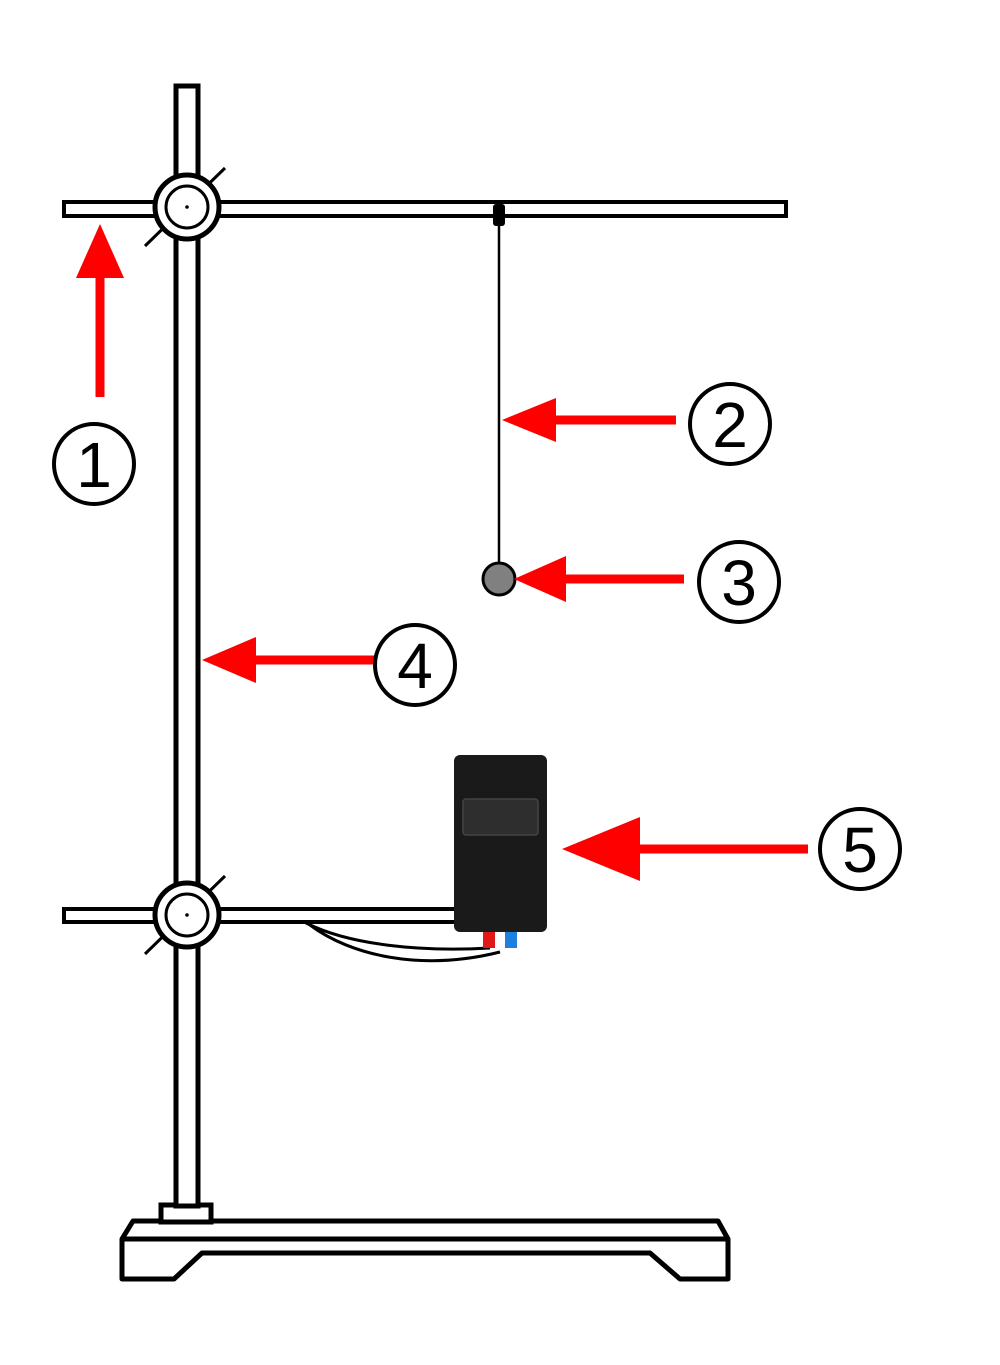 This screenshot has width=1000, height=1365. What do you see at coordinates (185, 207) in the screenshot?
I see `upper-clamp` at bounding box center [185, 207].